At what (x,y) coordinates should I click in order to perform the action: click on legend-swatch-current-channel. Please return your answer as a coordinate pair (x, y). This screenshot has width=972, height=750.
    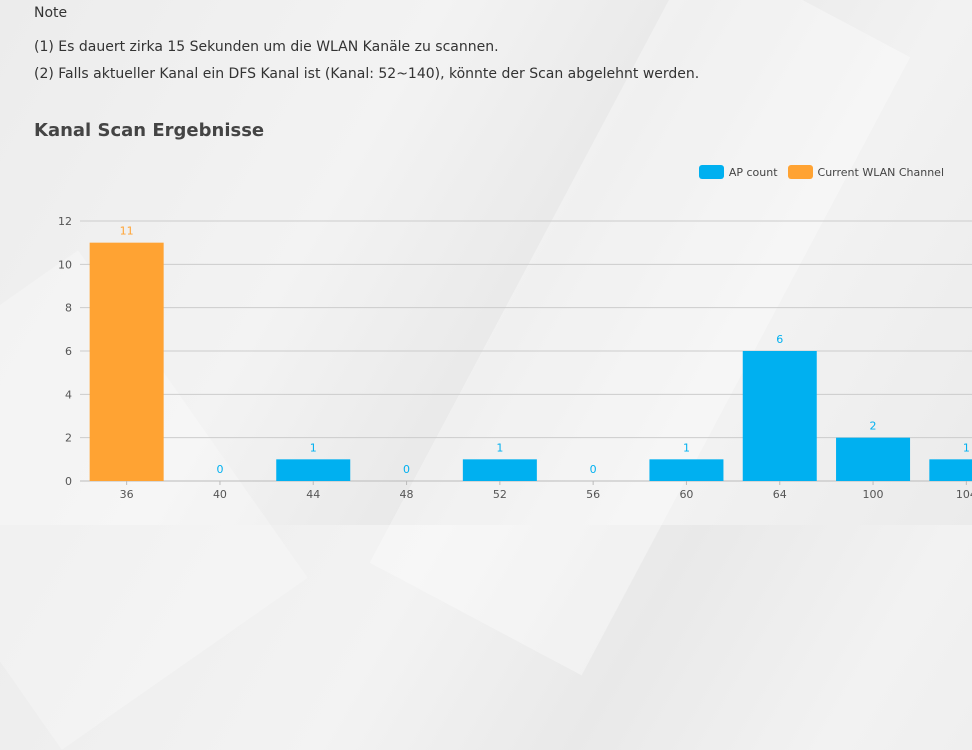
    Looking at the image, I should click on (800, 172).